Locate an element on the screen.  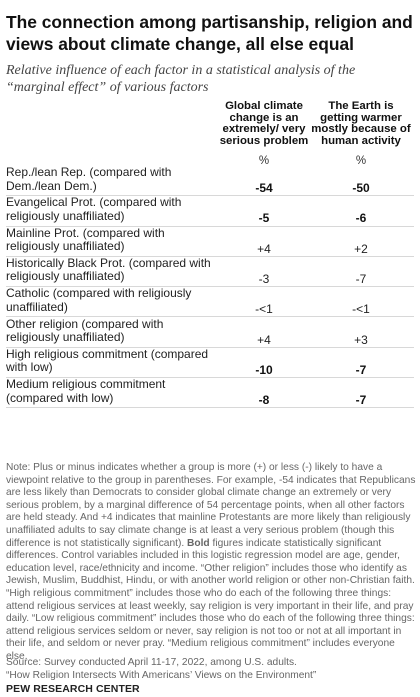
note-bold-word: Bold is located at coordinates (198, 543).